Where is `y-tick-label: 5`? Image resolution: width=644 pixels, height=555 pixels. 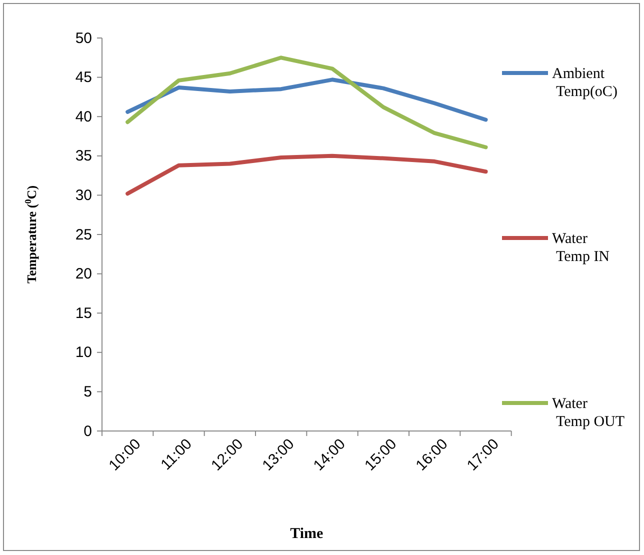 y-tick-label: 5 is located at coordinates (88, 392).